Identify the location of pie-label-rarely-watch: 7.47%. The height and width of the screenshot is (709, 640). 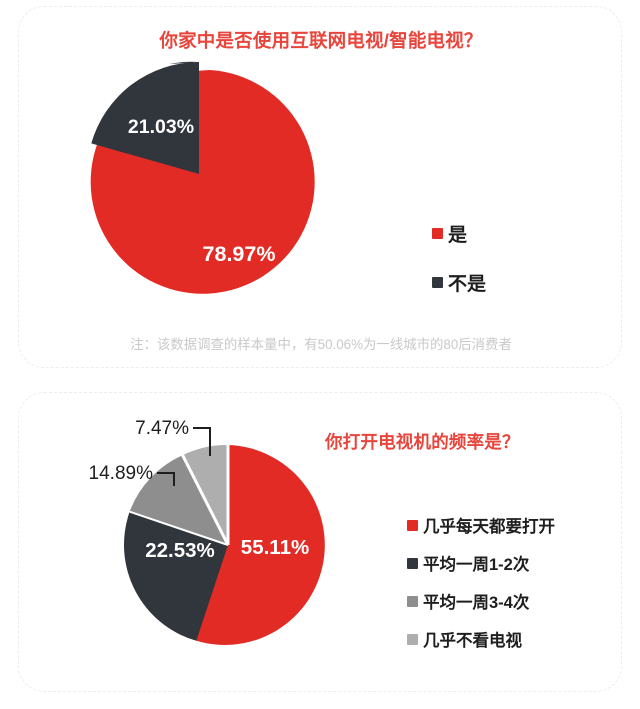
(162, 428).